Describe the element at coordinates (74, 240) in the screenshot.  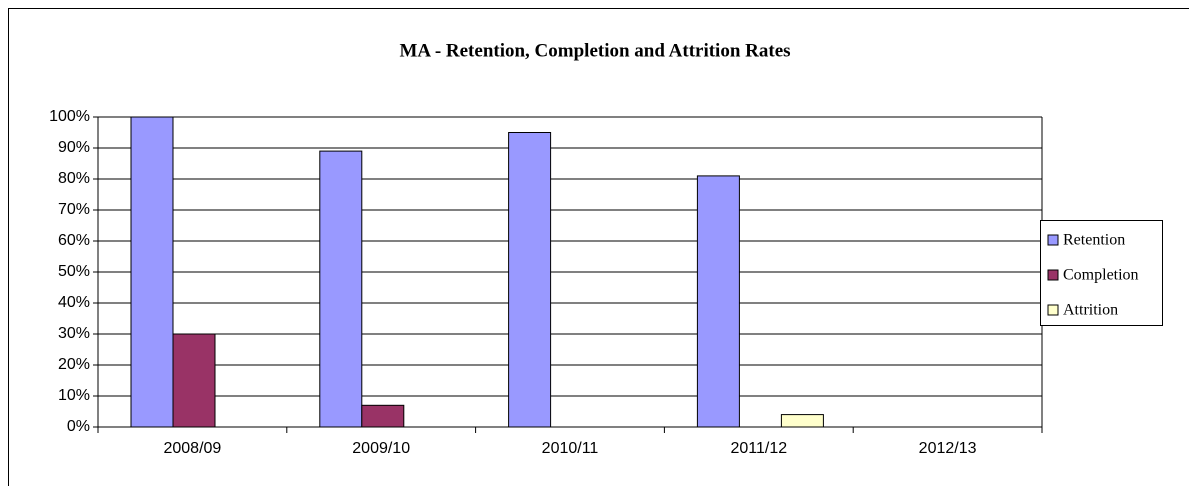
I see `y-tick-label: 60%` at that location.